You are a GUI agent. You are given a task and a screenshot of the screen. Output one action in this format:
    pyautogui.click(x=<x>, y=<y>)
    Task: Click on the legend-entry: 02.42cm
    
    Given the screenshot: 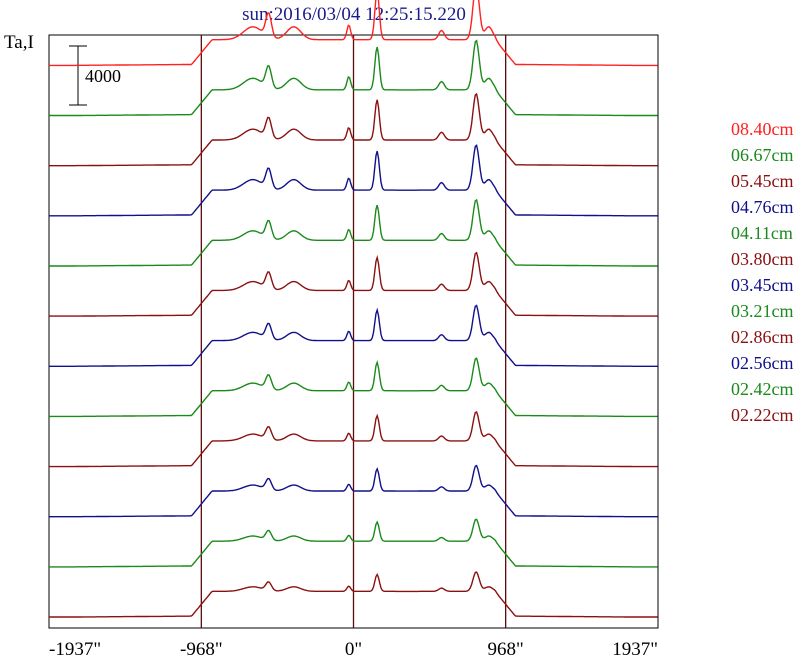 What is the action you would take?
    pyautogui.click(x=762, y=389)
    